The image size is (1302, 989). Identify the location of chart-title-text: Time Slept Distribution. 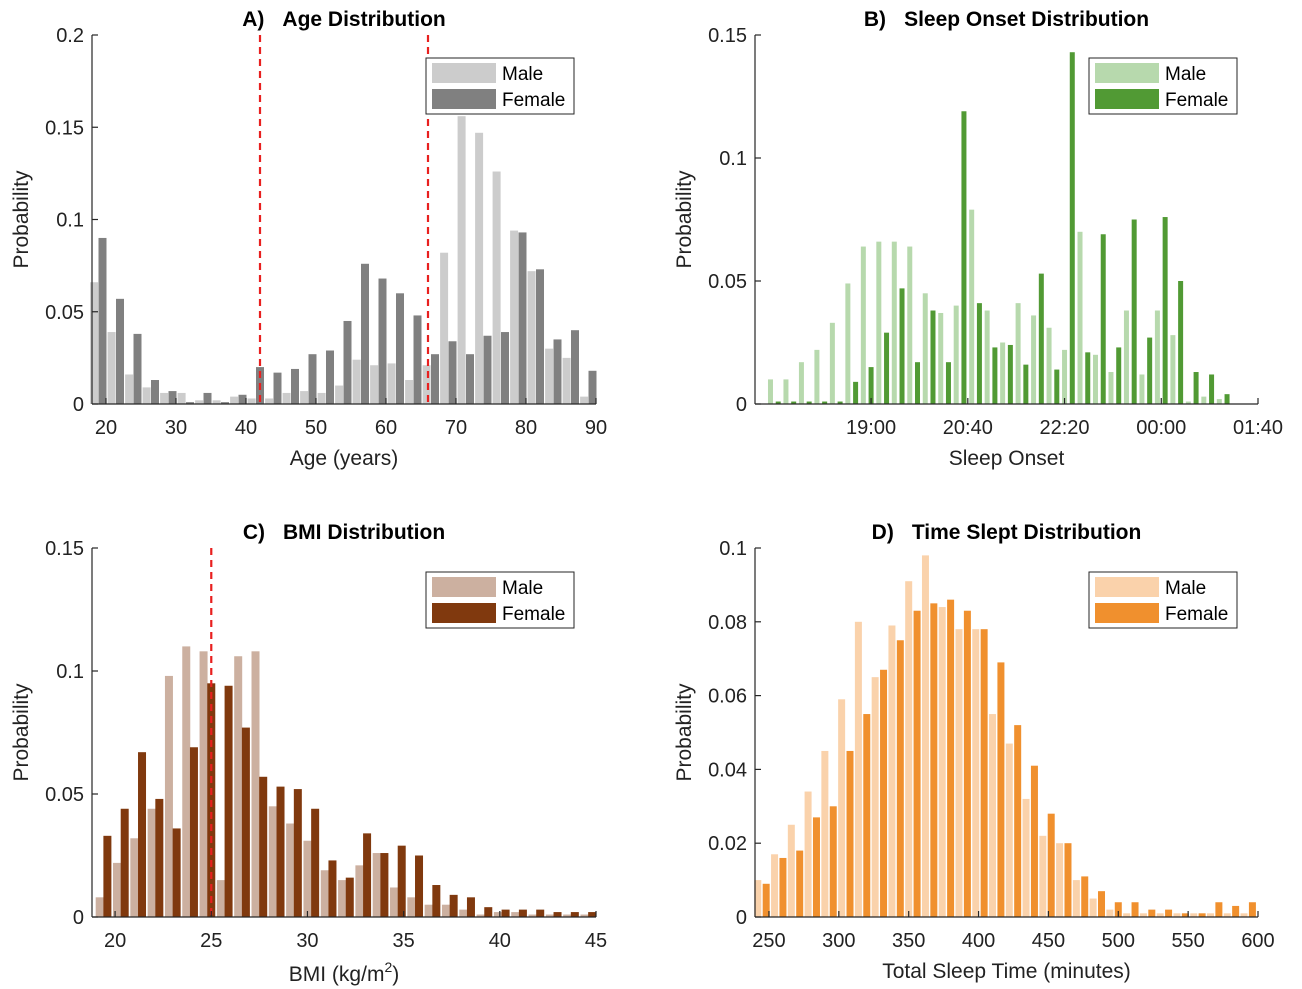
(1026, 532).